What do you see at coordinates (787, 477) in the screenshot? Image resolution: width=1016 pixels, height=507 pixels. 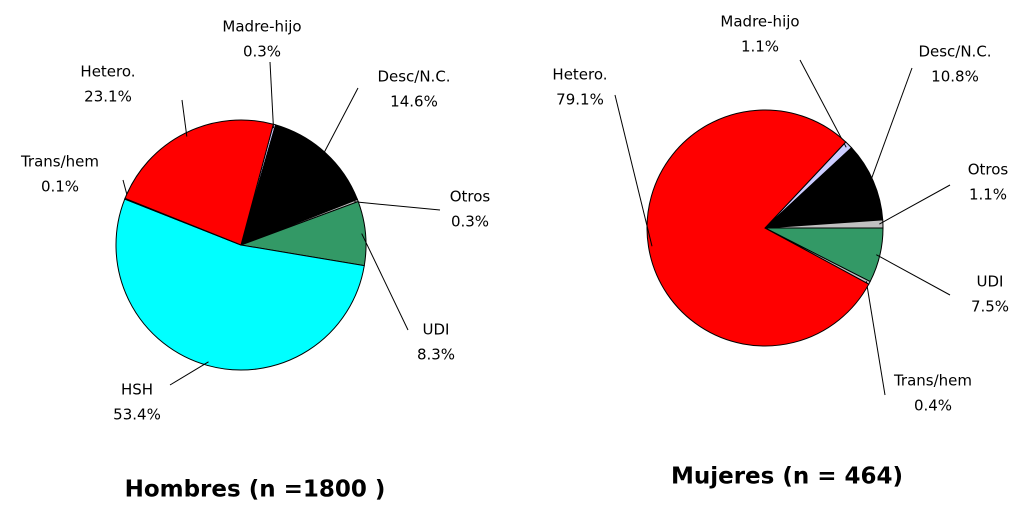 I see `chart-title: Mujeres (n = 464)` at bounding box center [787, 477].